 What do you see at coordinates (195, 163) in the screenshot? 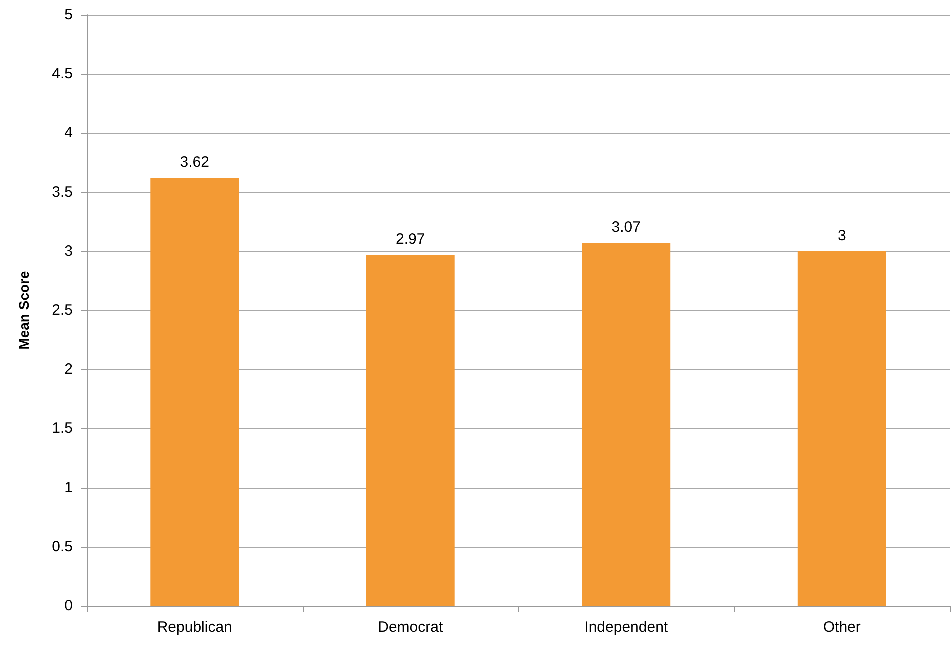
I see `data-label: 3.62` at bounding box center [195, 163].